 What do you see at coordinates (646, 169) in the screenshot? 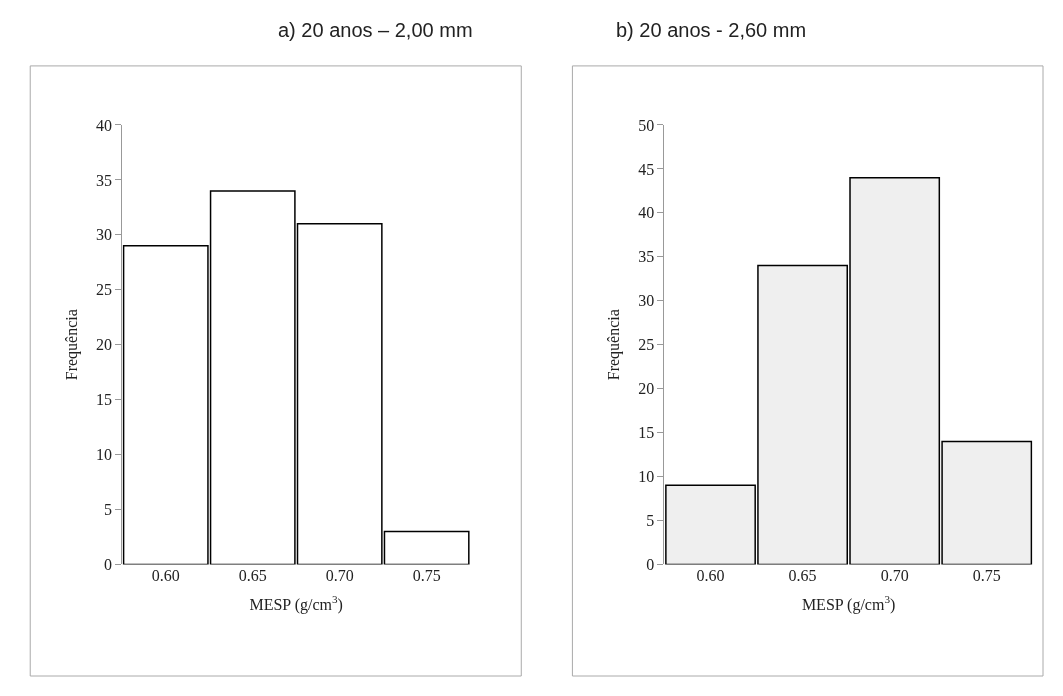
I see `y-tick-label: 45` at bounding box center [646, 169].